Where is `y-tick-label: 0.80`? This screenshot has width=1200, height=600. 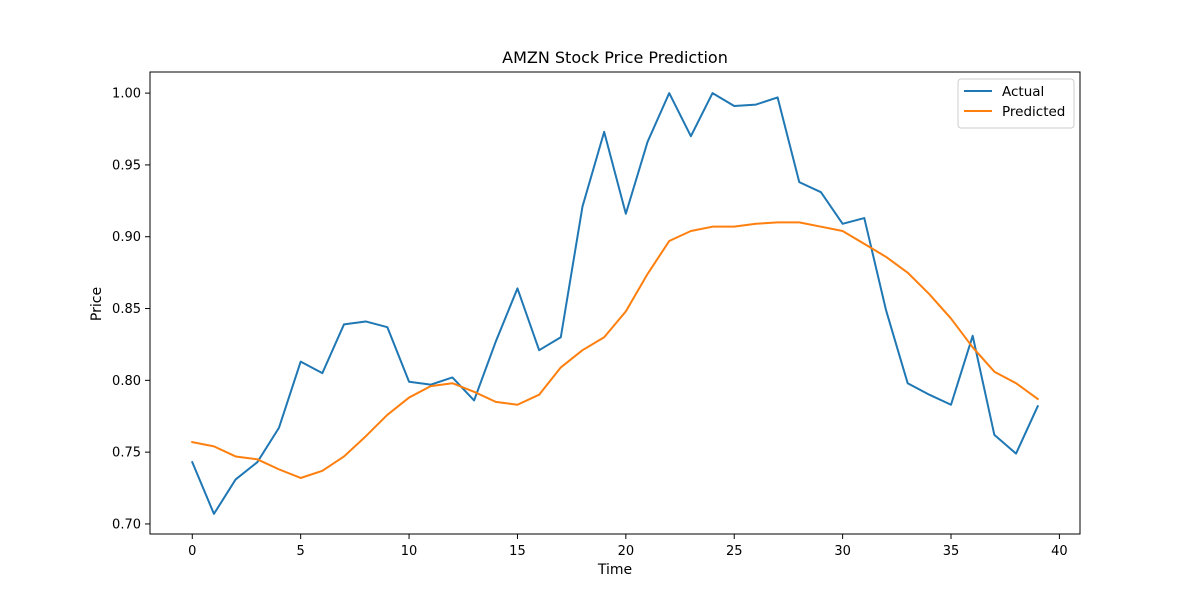
y-tick-label: 0.80 is located at coordinates (126, 381).